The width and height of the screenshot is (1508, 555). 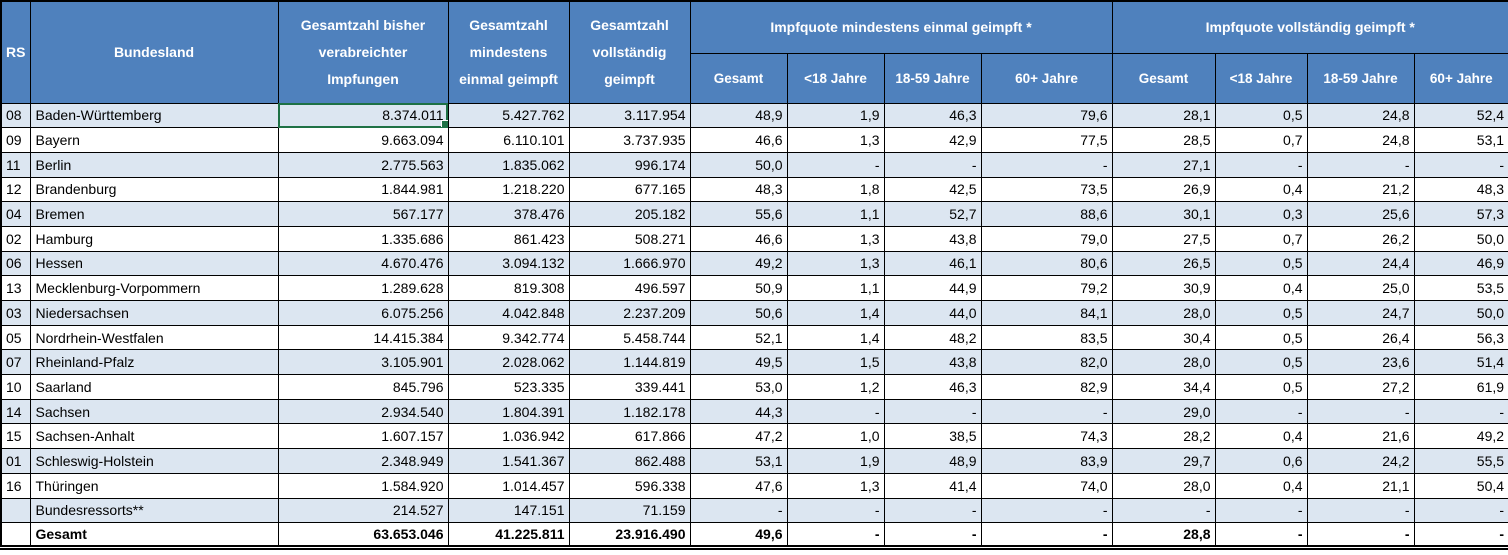 I want to click on cell-value: 82,9, so click(x=1046, y=387).